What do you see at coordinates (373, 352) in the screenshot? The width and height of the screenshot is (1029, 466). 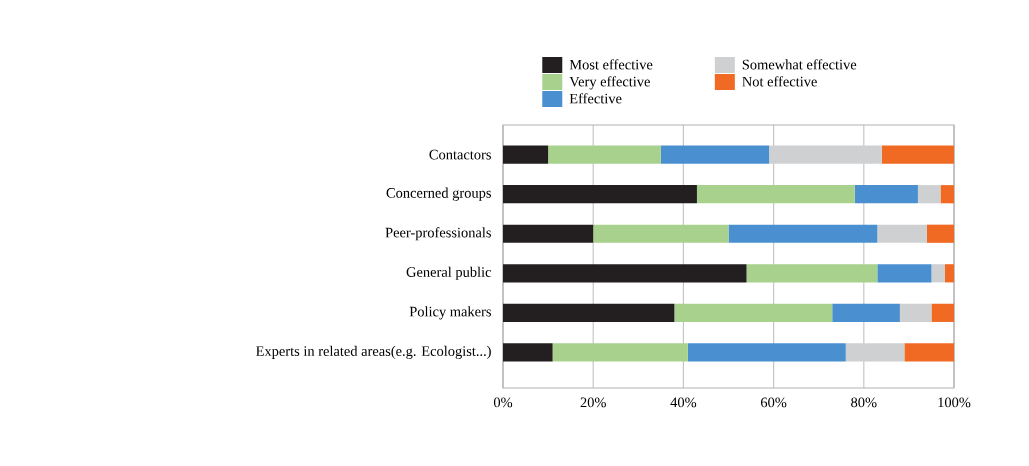 I see `y-tick-label: Experts in related areas(e.g. Ecologist...)` at bounding box center [373, 352].